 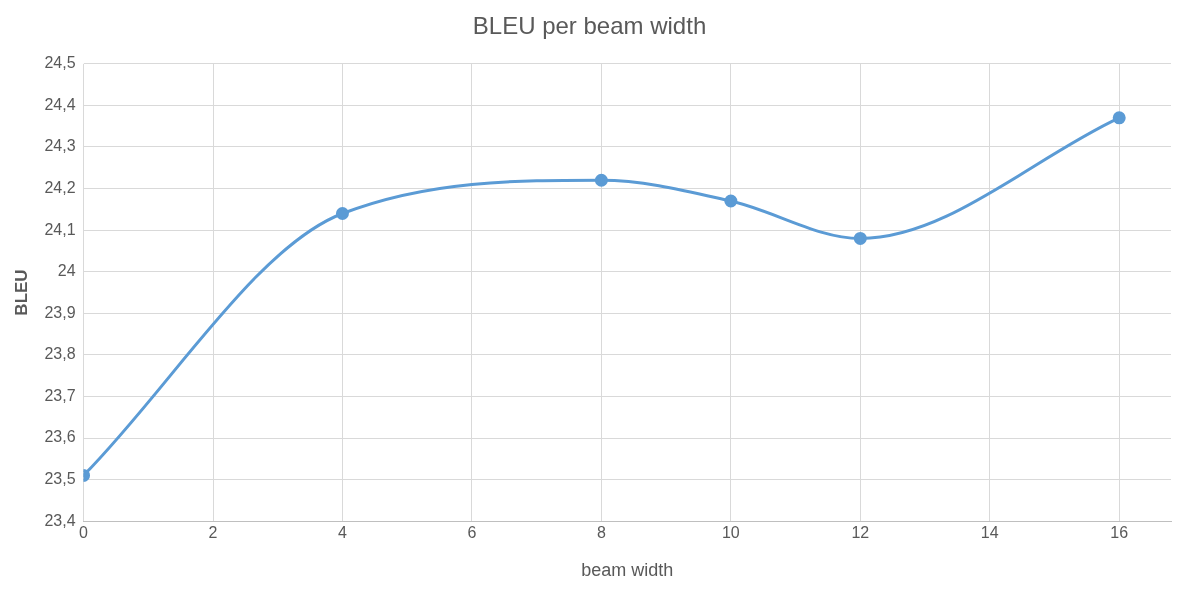 What do you see at coordinates (213, 533) in the screenshot?
I see `x-tick-label: 2` at bounding box center [213, 533].